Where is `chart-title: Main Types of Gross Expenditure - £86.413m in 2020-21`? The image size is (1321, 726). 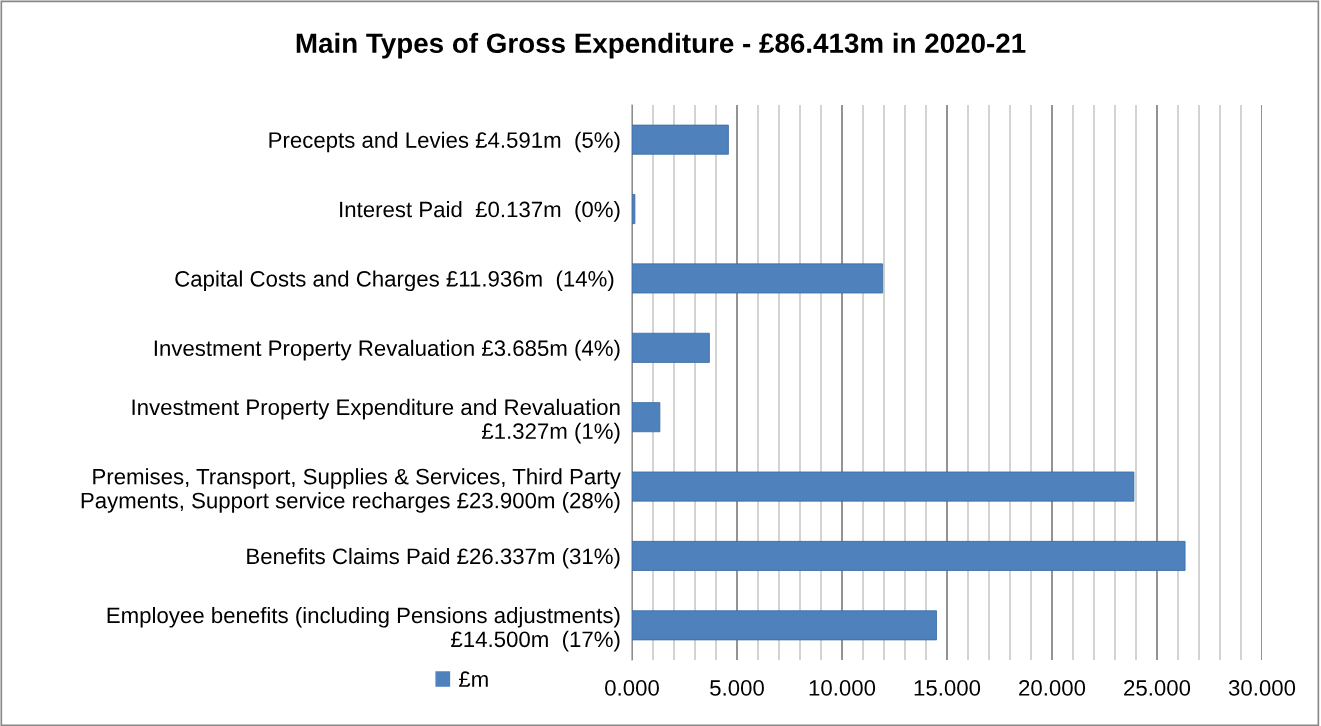 chart-title: Main Types of Gross Expenditure - £86.413m in 2020-21 is located at coordinates (661, 45).